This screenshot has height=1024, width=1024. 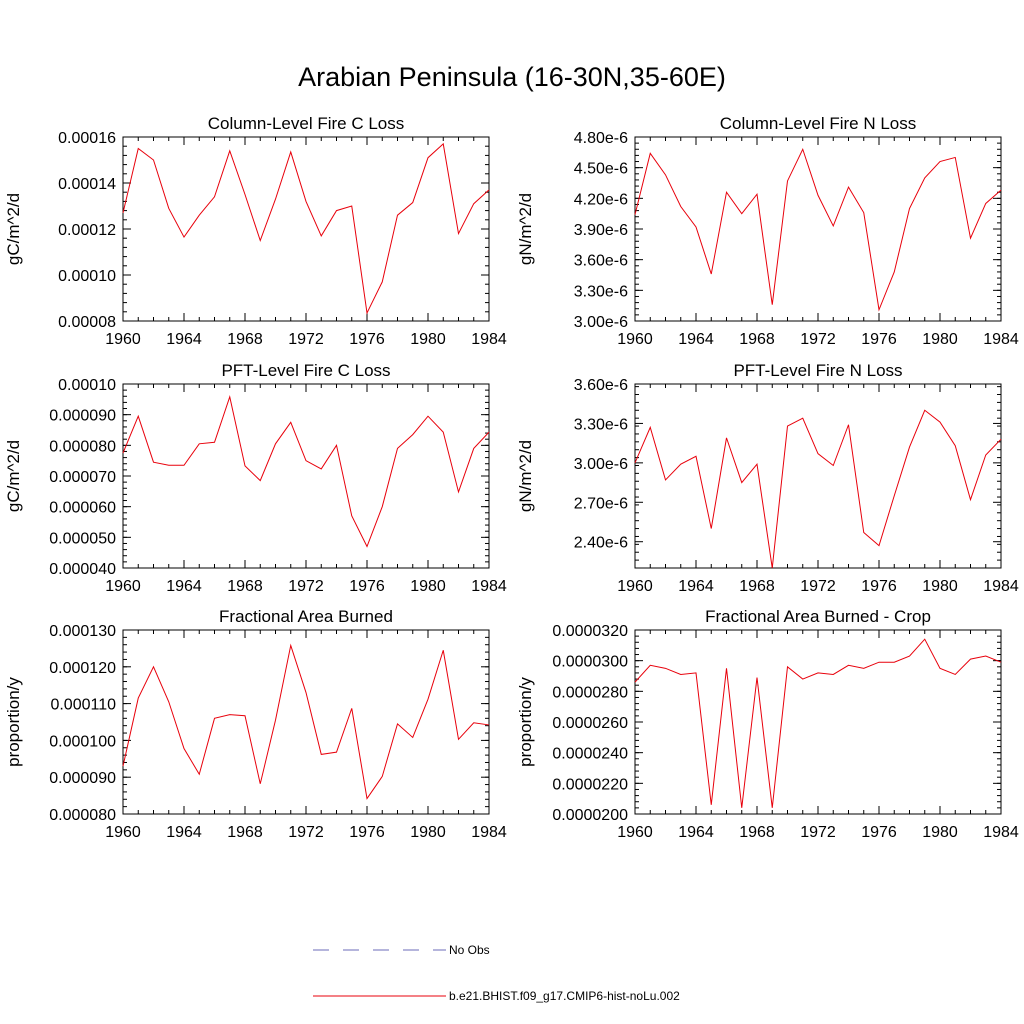 What do you see at coordinates (306, 123) in the screenshot?
I see `panel-title: Column-Level Fire C Loss` at bounding box center [306, 123].